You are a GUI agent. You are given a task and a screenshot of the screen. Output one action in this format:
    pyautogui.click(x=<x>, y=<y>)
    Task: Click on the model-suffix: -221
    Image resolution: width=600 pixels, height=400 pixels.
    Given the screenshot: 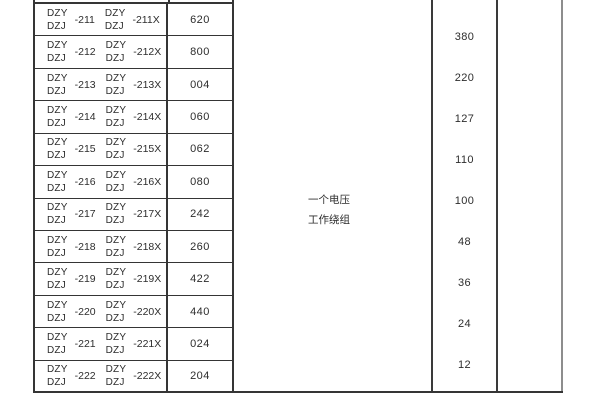 What is the action you would take?
    pyautogui.click(x=85, y=343)
    